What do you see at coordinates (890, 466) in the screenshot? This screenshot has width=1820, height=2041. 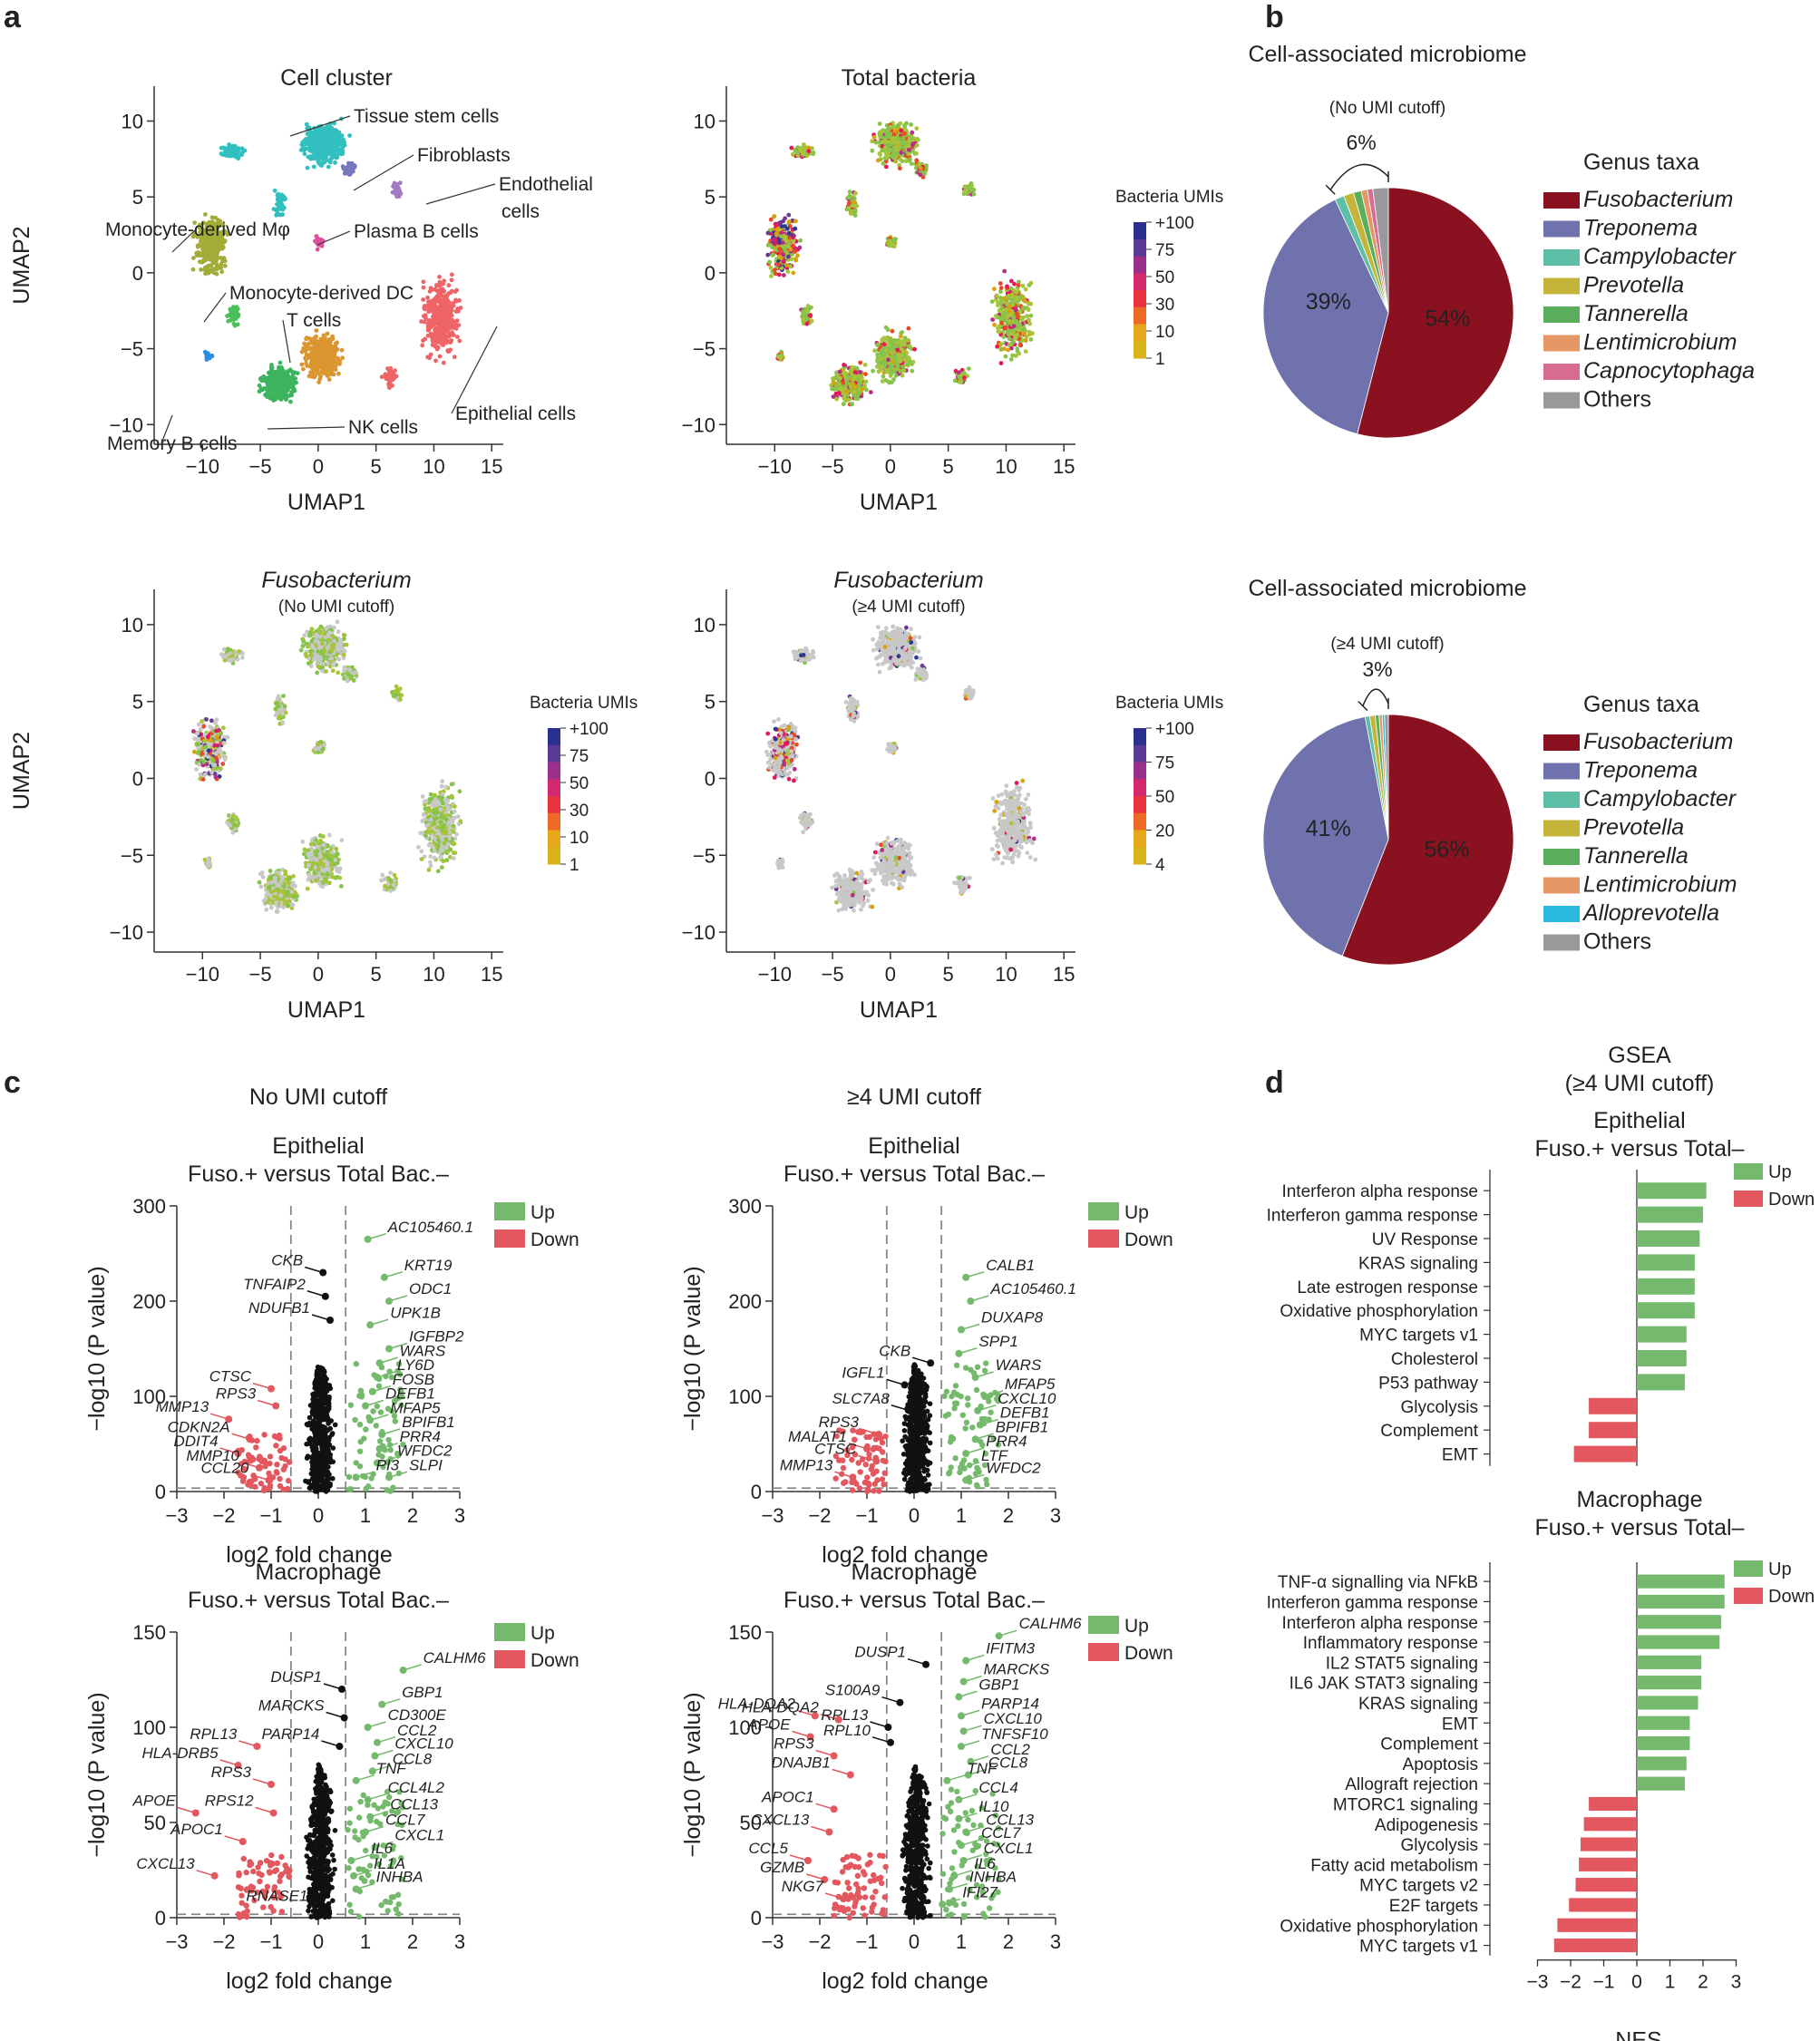 I see `umap-x-tick-label: 0` at bounding box center [890, 466].